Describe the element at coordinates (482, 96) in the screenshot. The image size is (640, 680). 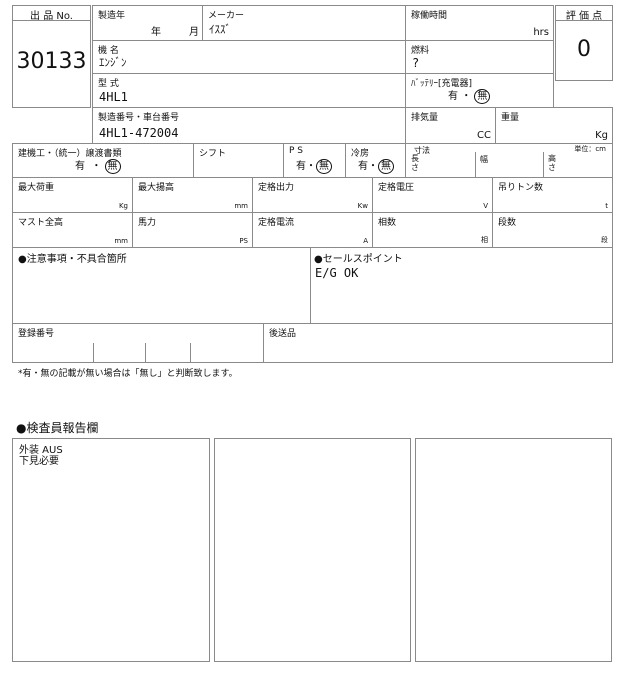
I see `battery-no-circled: 無` at that location.